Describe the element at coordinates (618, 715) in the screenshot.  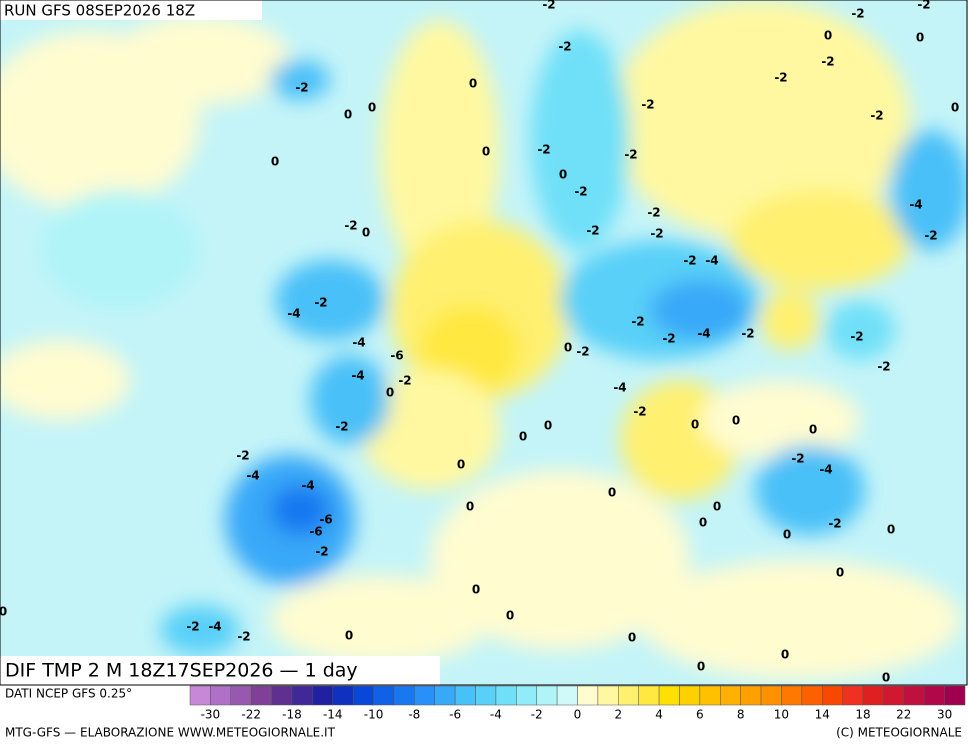
I see `colorbar-label: 2` at that location.